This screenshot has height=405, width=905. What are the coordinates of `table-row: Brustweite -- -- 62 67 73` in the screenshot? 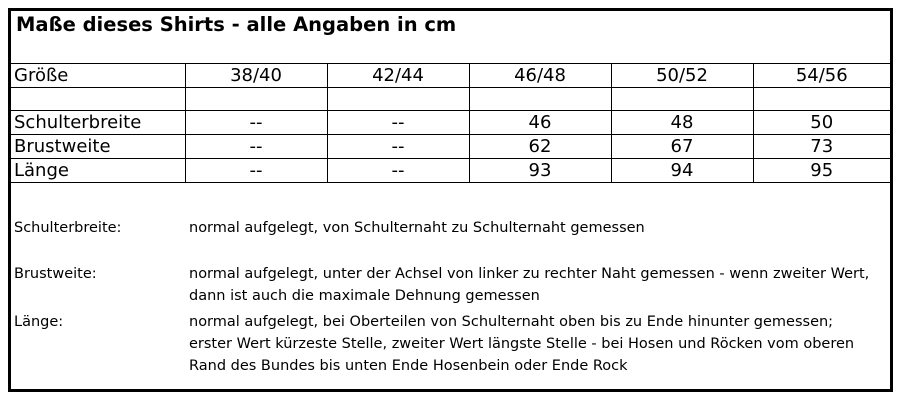 It's located at (450, 146).